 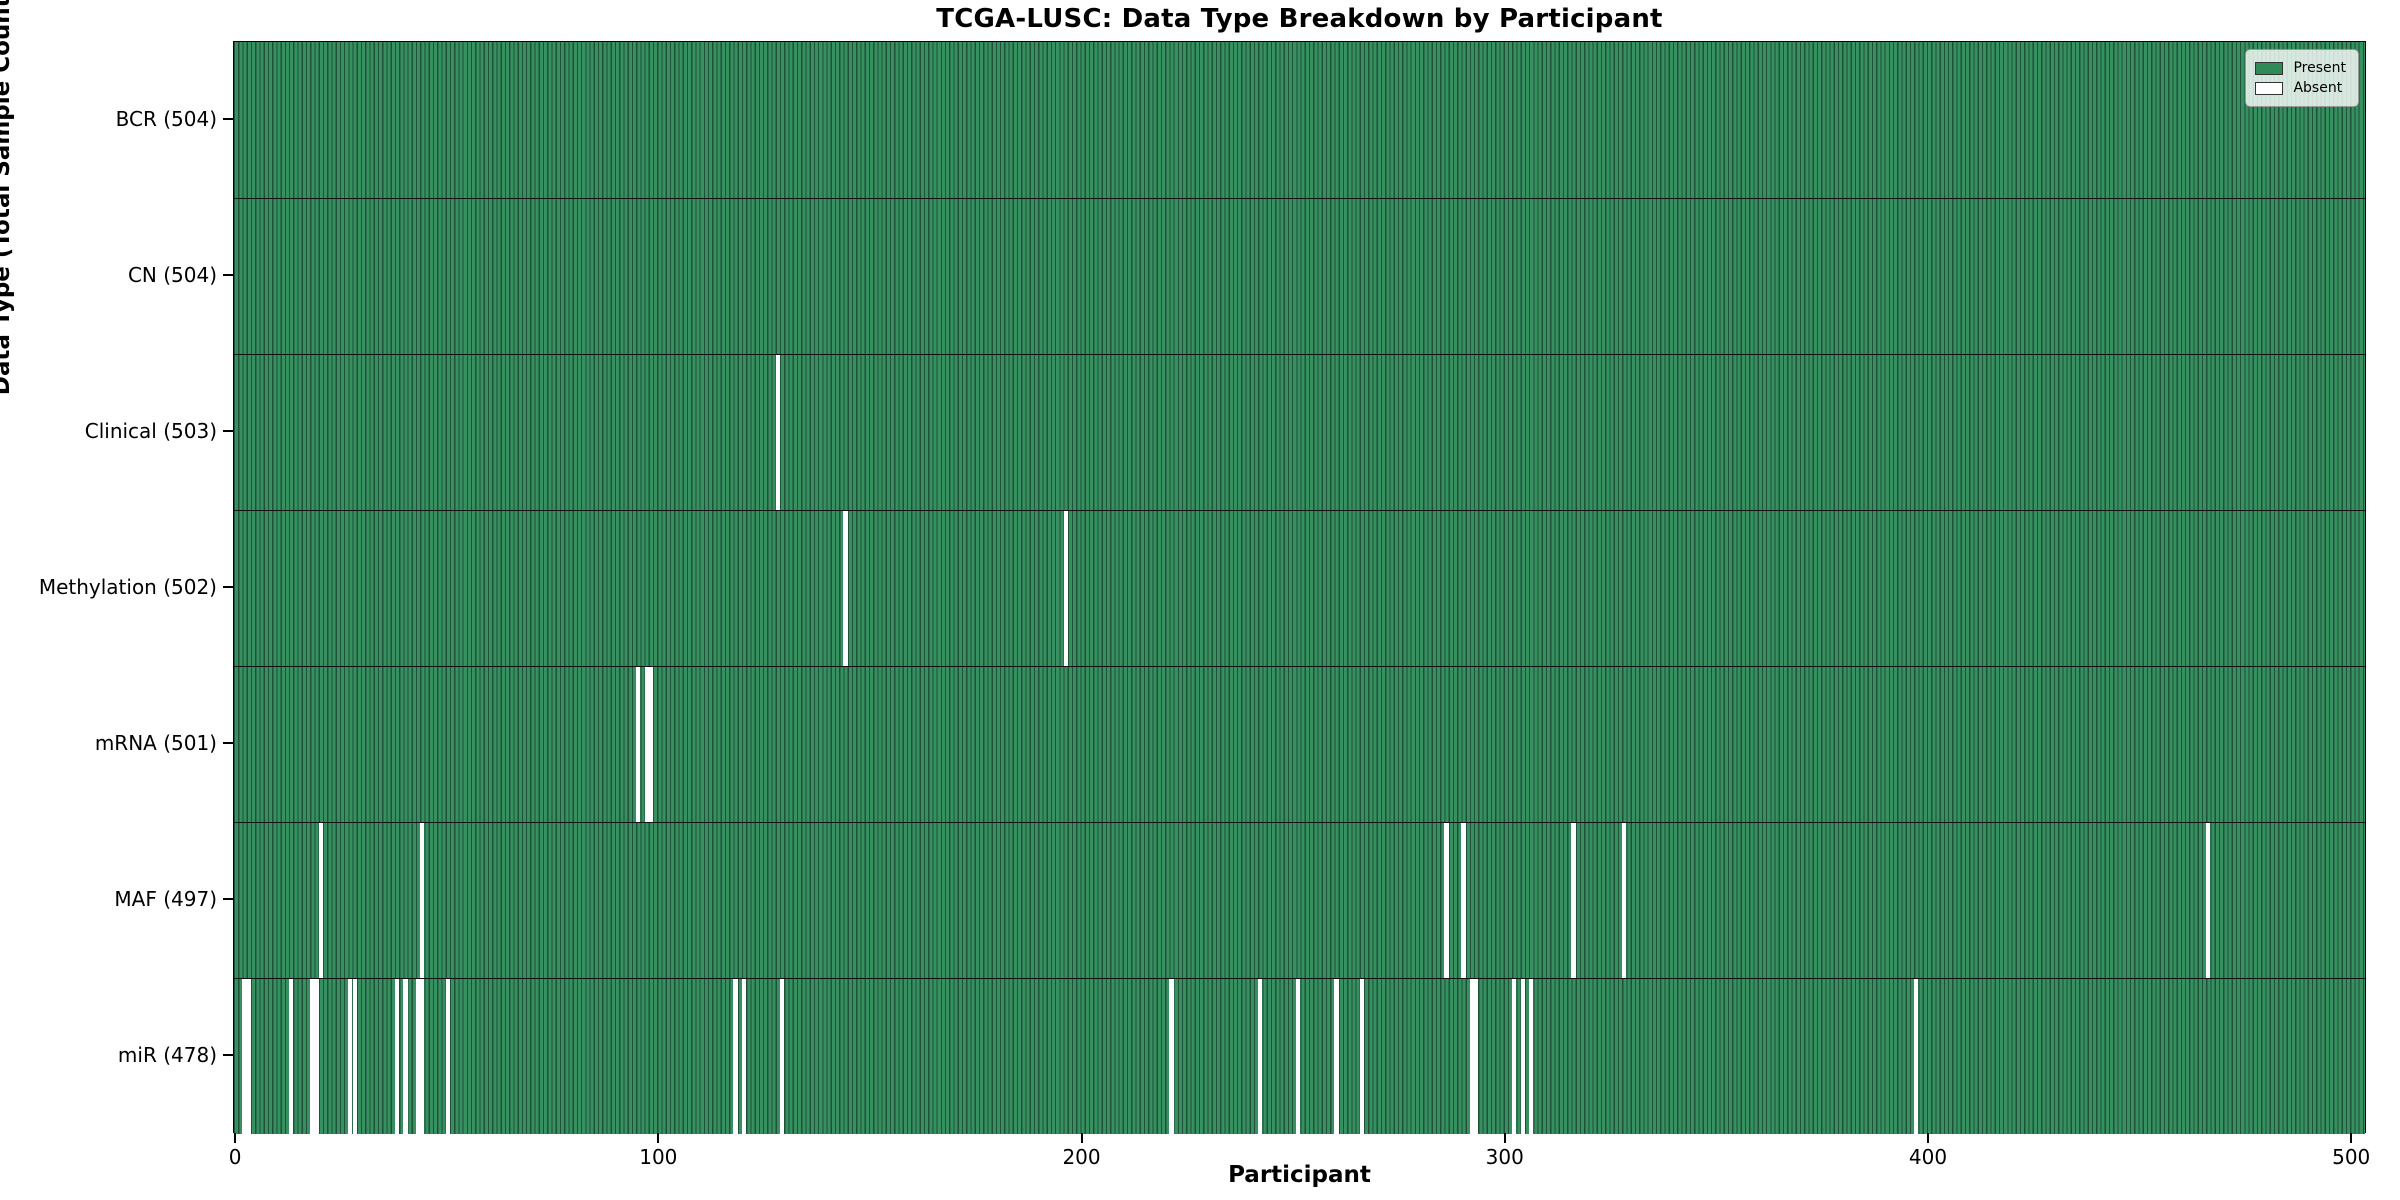 I want to click on y-tick-label-mRNA: mRNA (501), so click(x=155, y=743).